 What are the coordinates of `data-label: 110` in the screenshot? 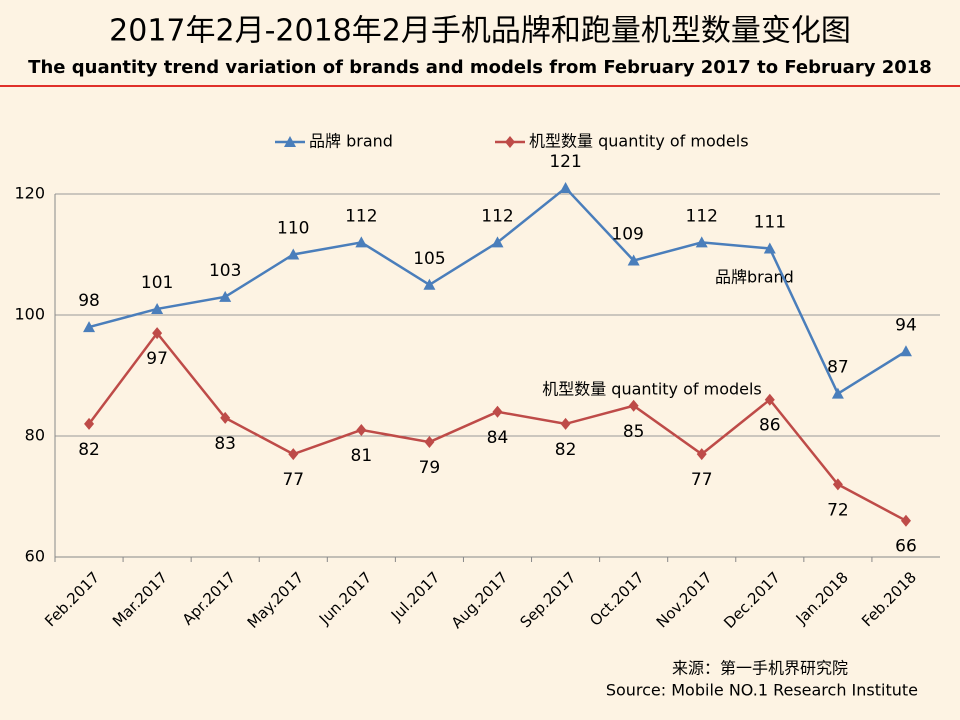 It's located at (293, 229).